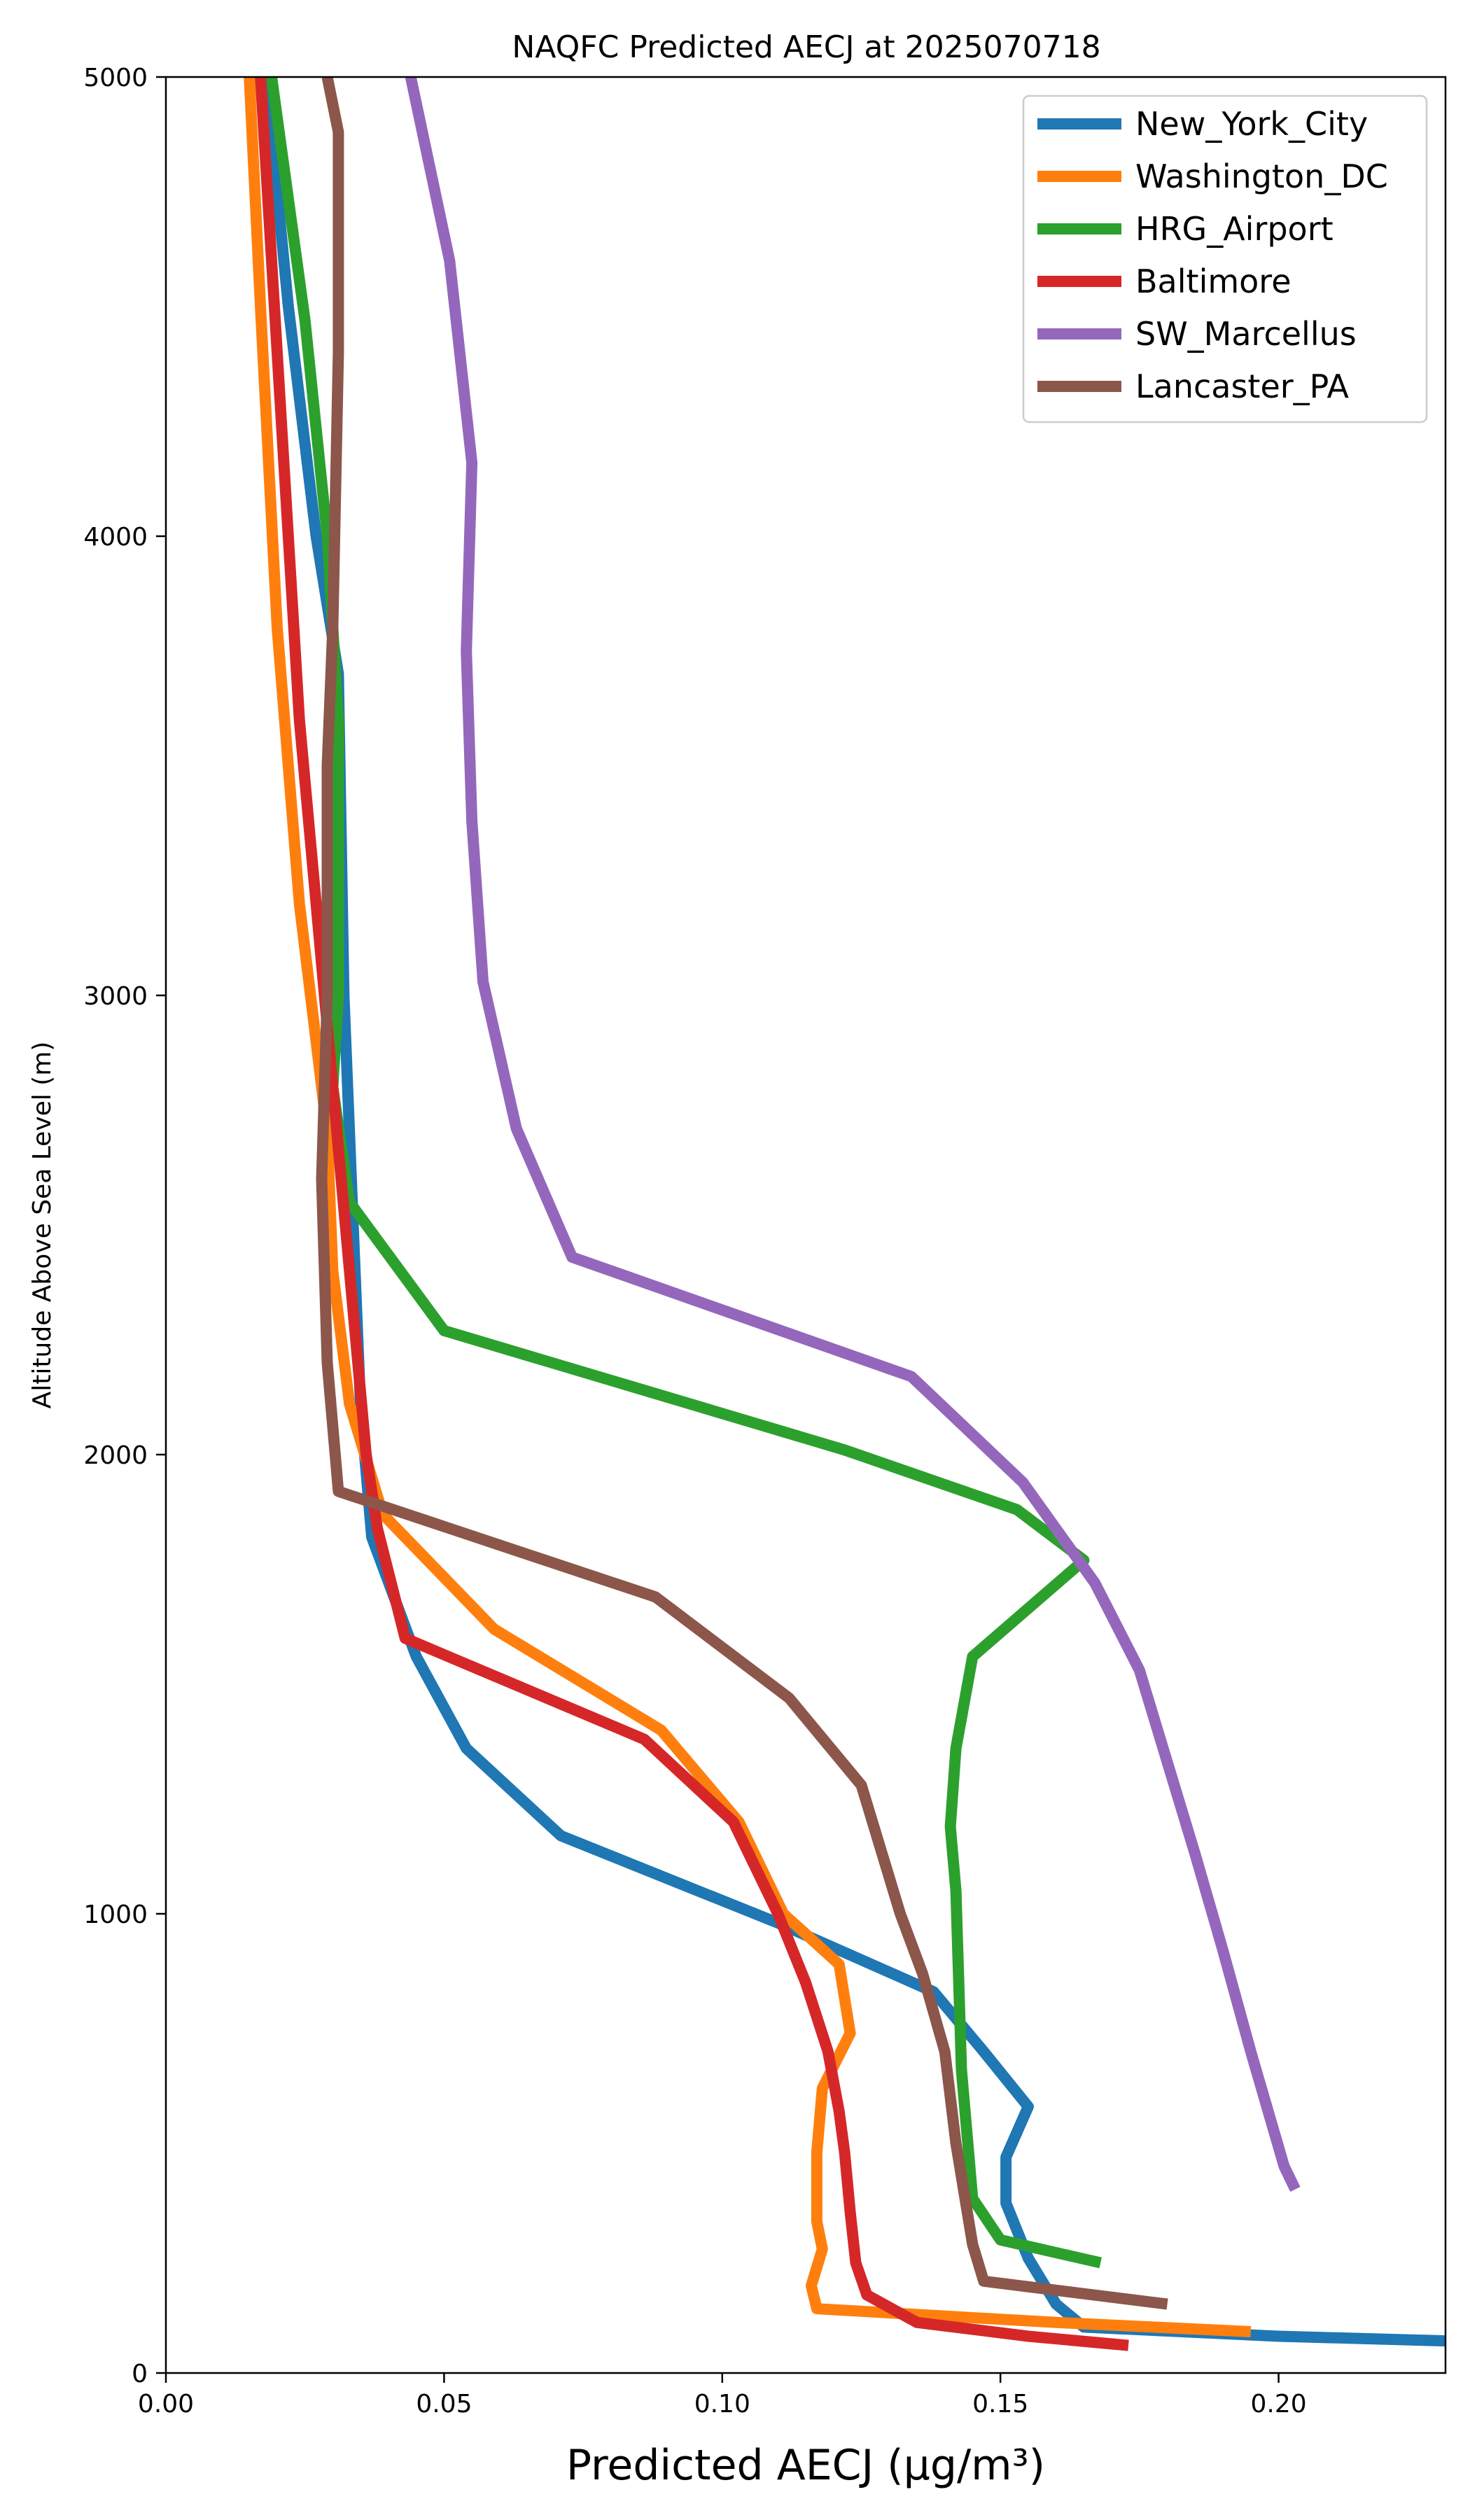 This screenshot has height=2520, width=1470. I want to click on y-tick-label-2: 2000, so click(115, 1455).